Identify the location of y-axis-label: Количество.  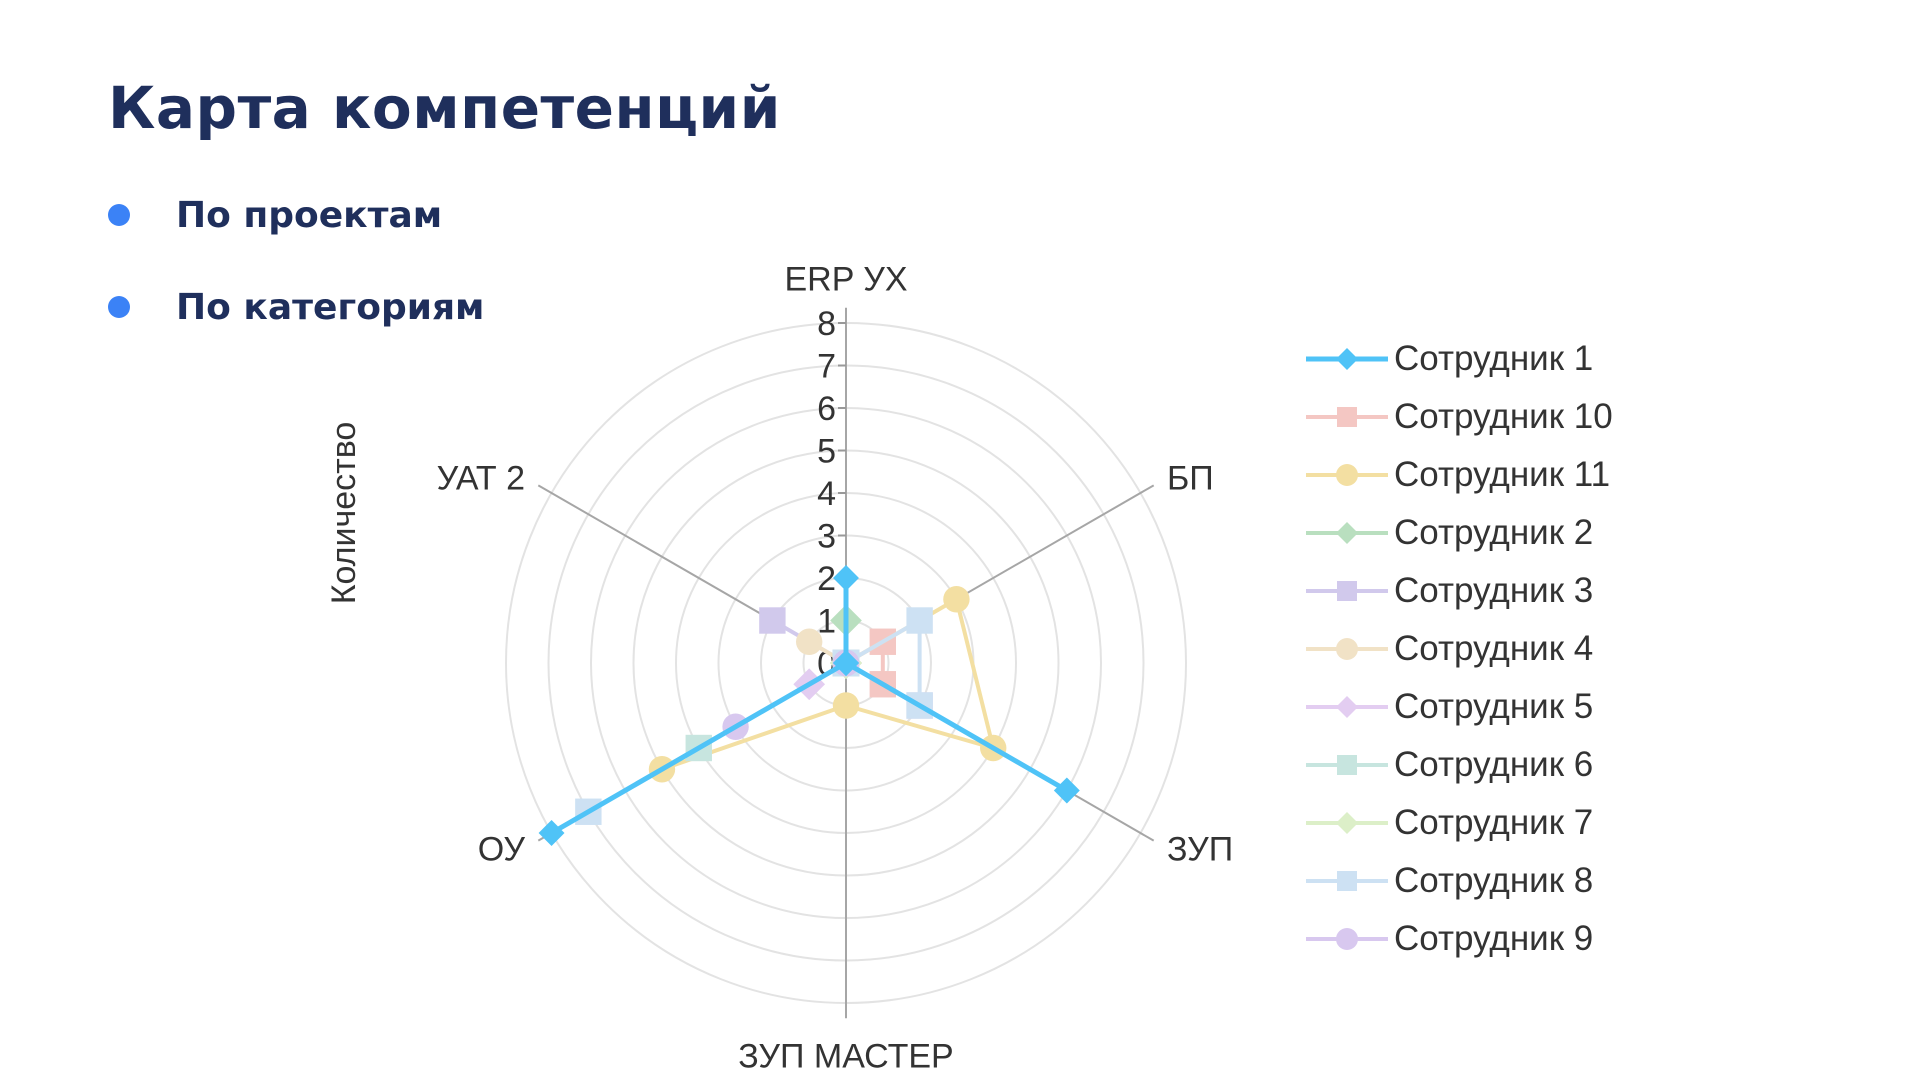
(344, 513).